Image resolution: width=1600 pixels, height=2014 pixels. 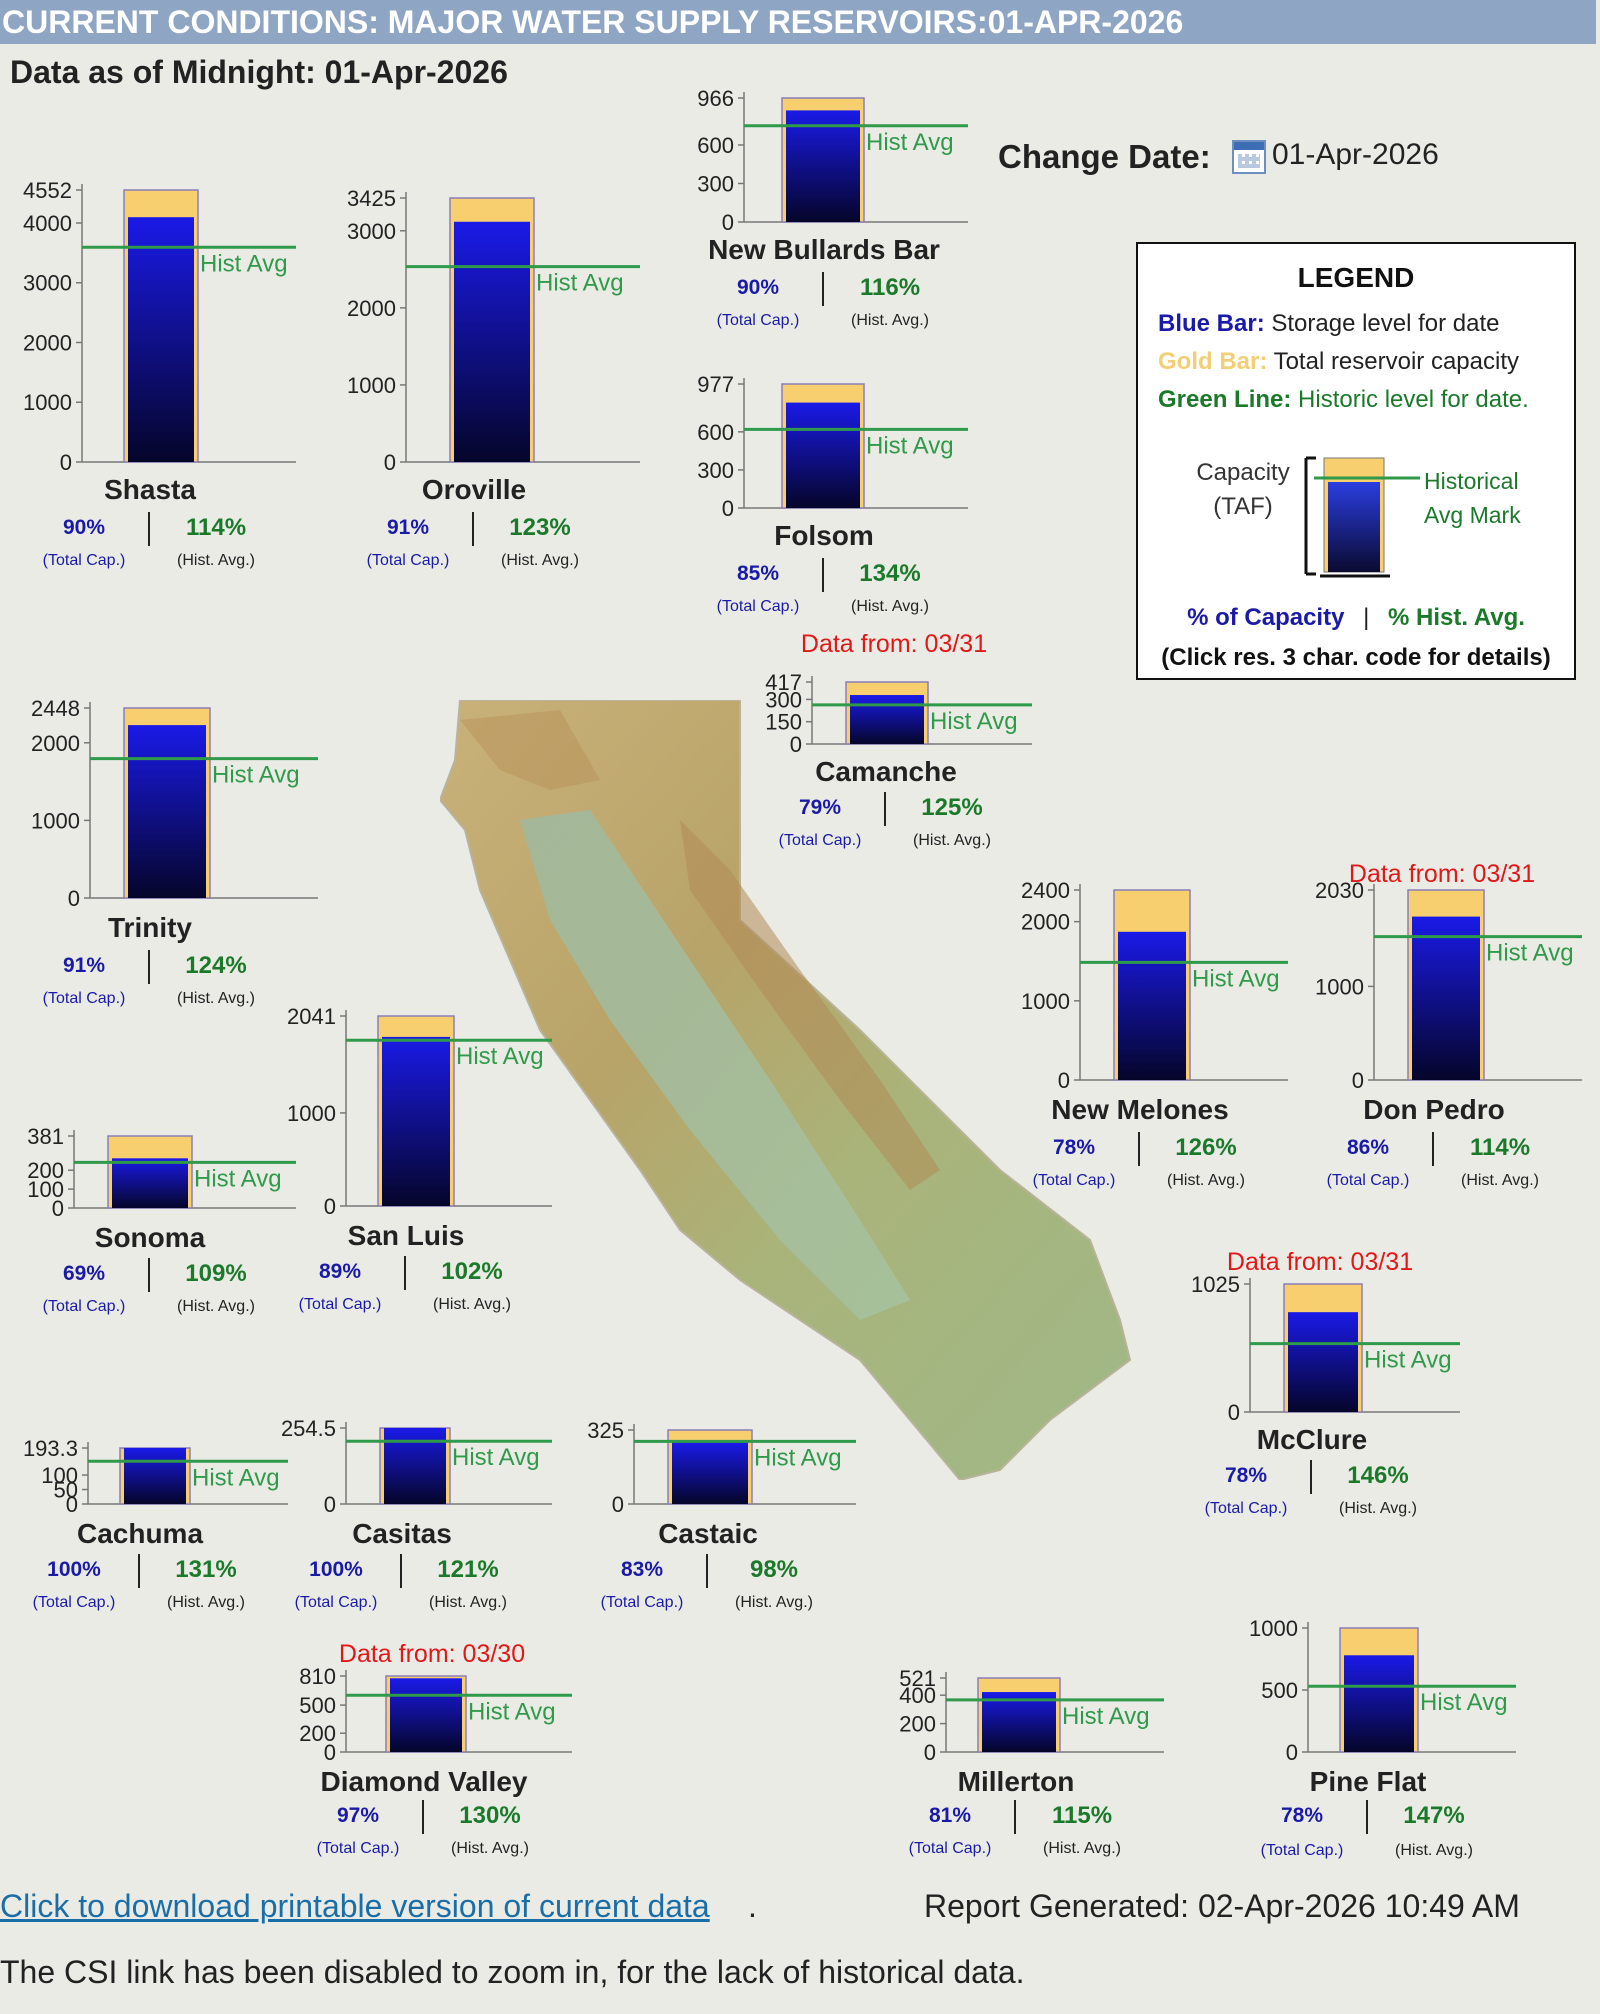 What do you see at coordinates (1434, 1109) in the screenshot?
I see `reservoir-name-don-pedro: Don Pedro` at bounding box center [1434, 1109].